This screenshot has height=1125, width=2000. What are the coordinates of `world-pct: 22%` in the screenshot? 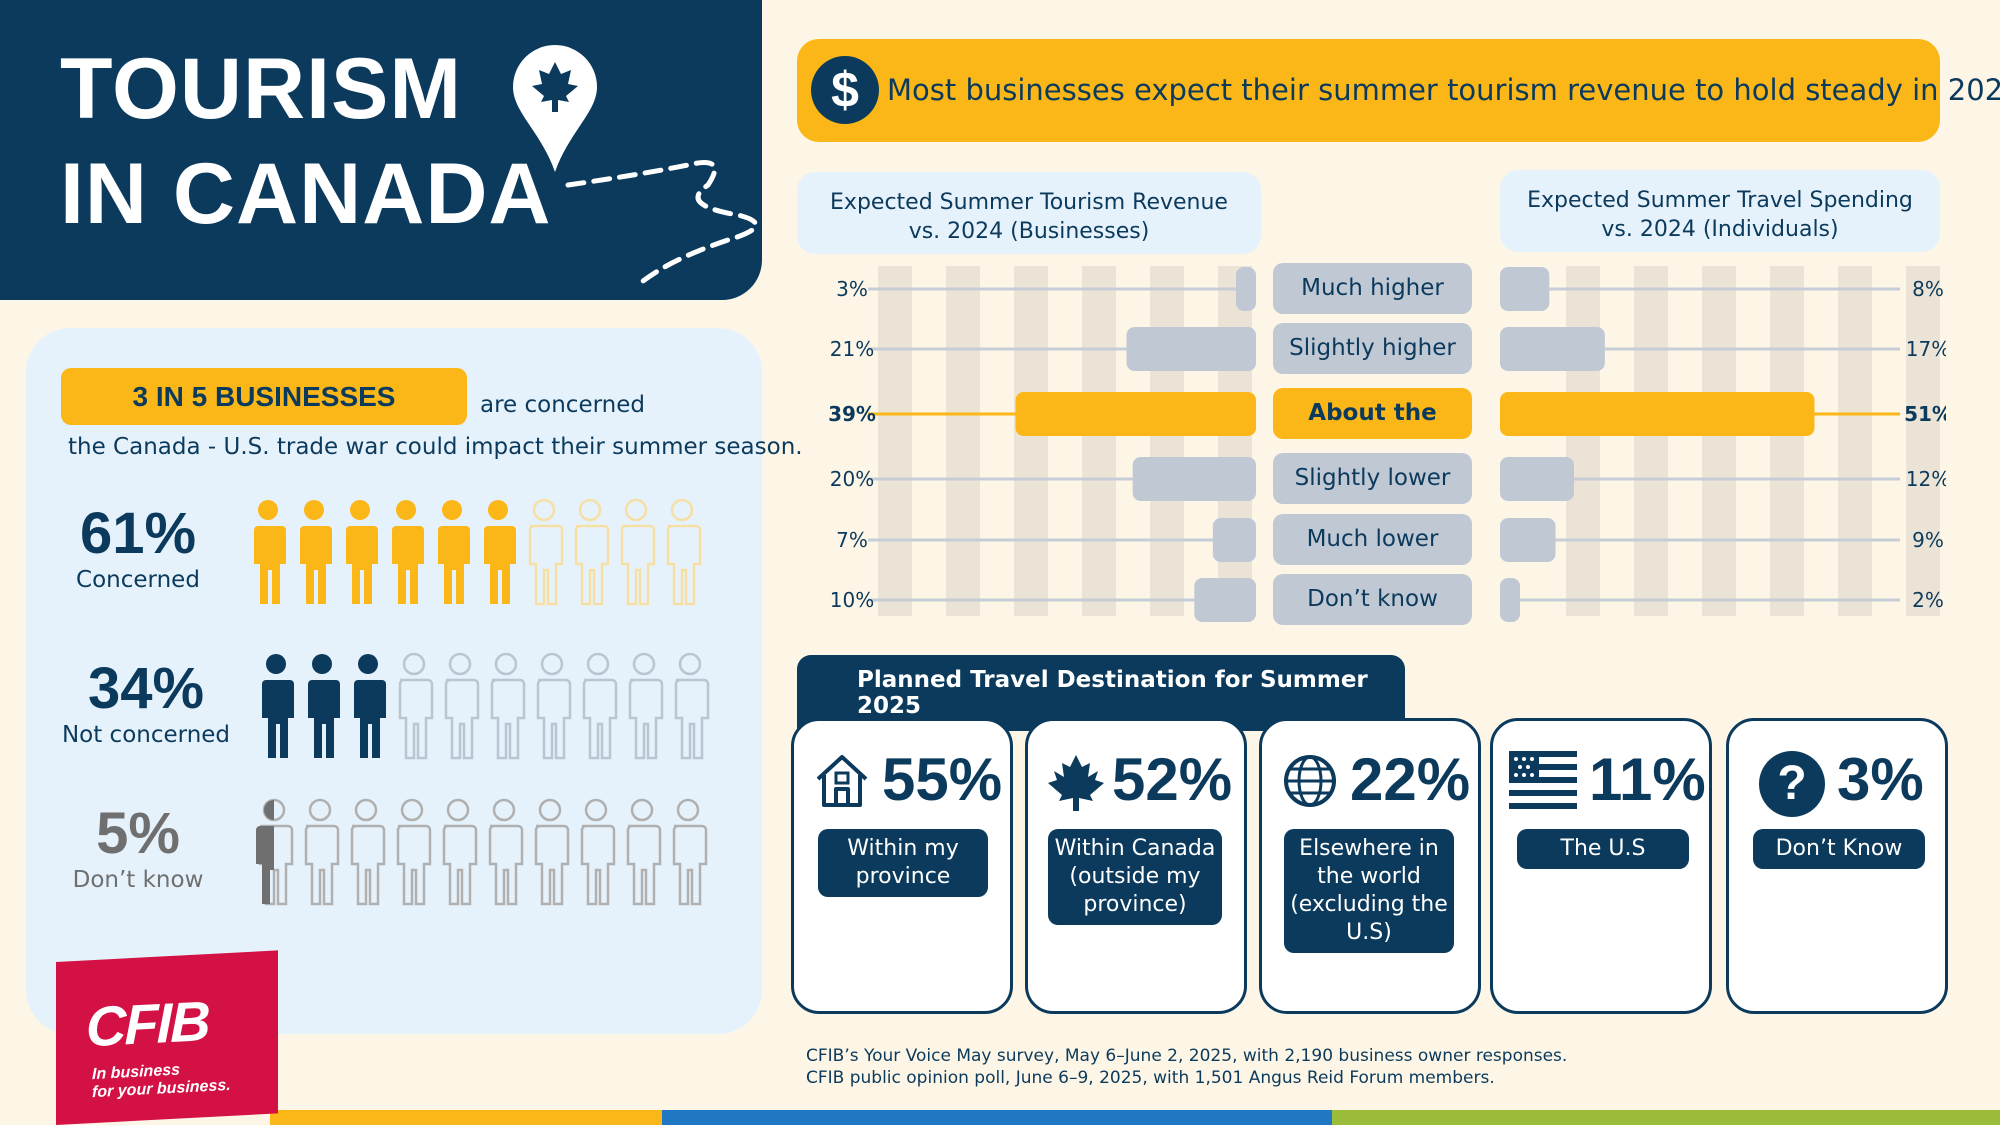 It's located at (1410, 779).